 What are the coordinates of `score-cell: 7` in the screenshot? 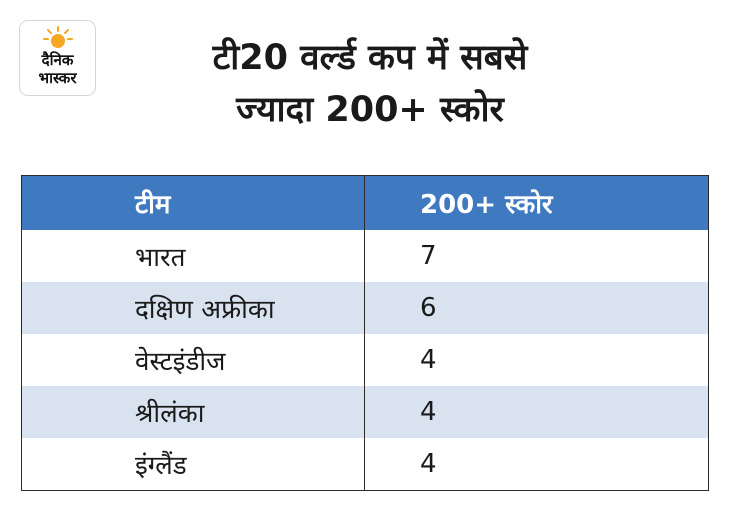 It's located at (428, 256).